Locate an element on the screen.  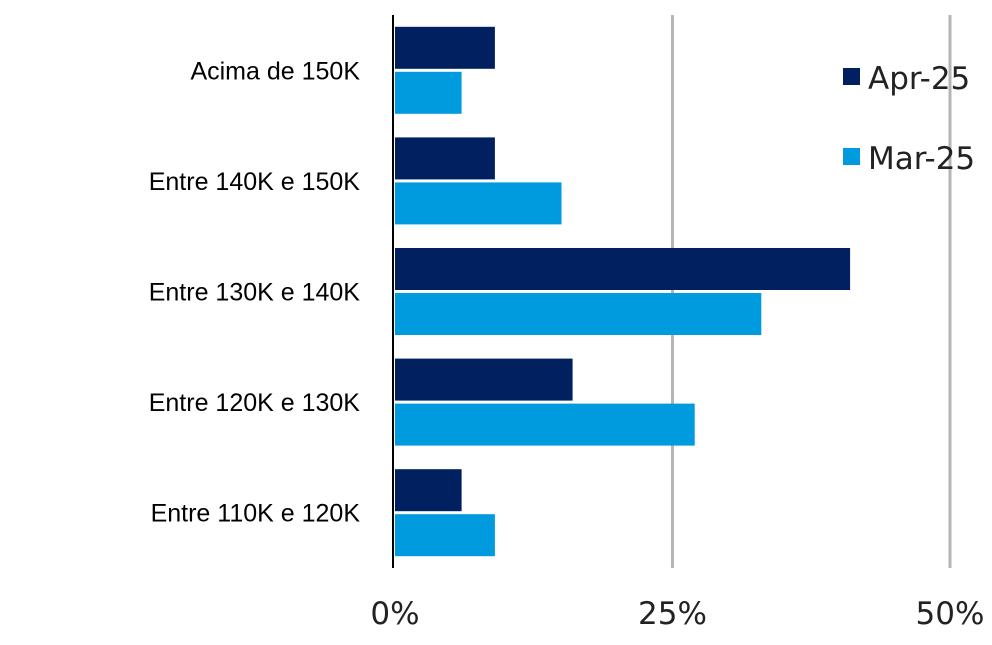
legend-label-1: Mar-25 is located at coordinates (921, 159).